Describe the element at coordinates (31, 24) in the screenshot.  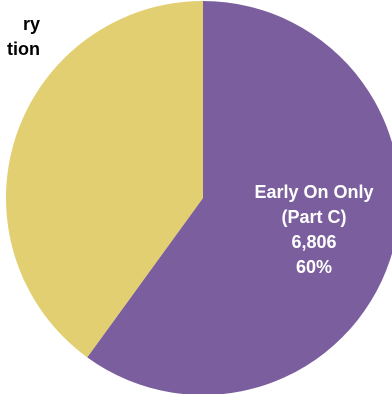
I see `pie-slice-label-line: ry` at that location.